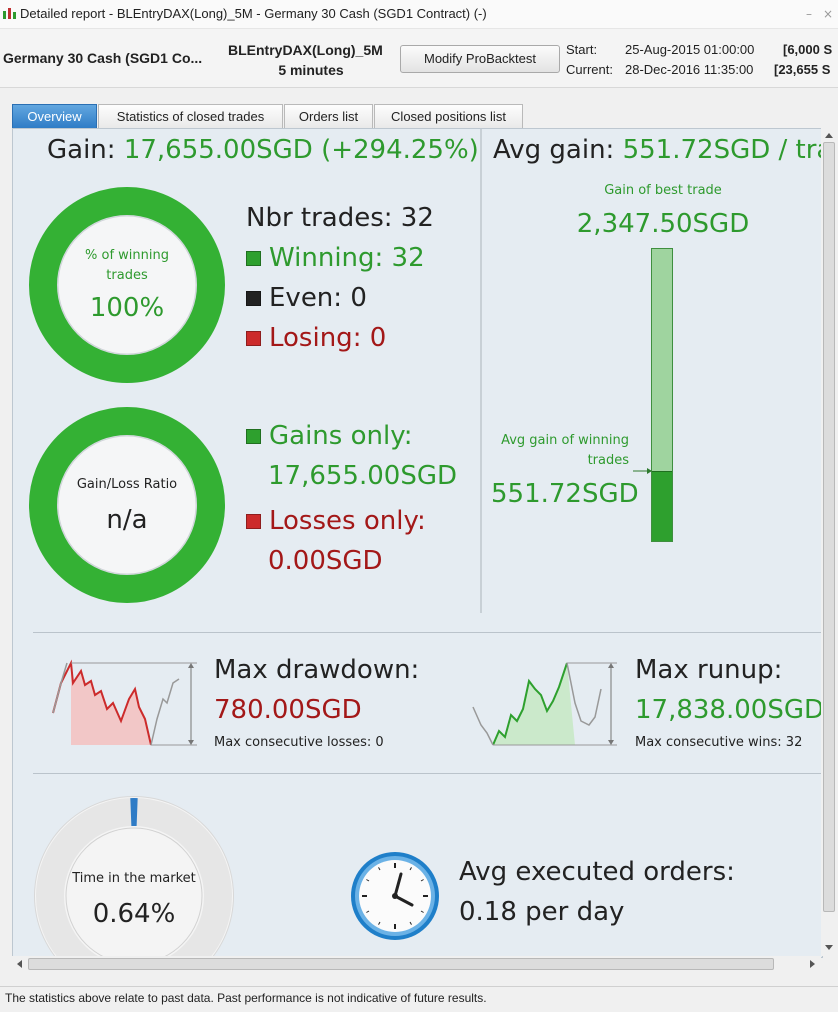  I want to click on avg-gain-summary: Avg gain: 551.72SGD / trade, so click(657, 150).